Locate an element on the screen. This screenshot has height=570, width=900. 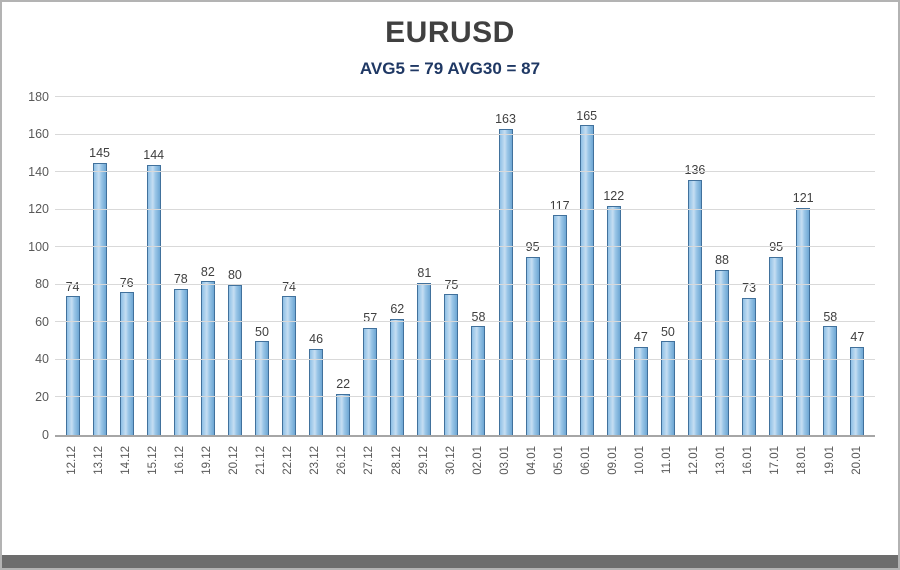
x-tick: 29.12 is located at coordinates (424, 471).